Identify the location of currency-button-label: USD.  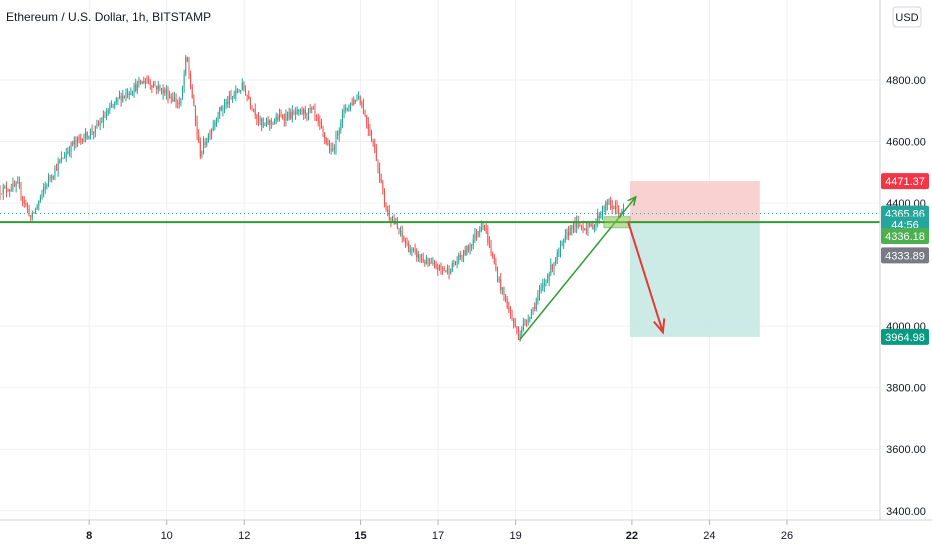
(906, 18).